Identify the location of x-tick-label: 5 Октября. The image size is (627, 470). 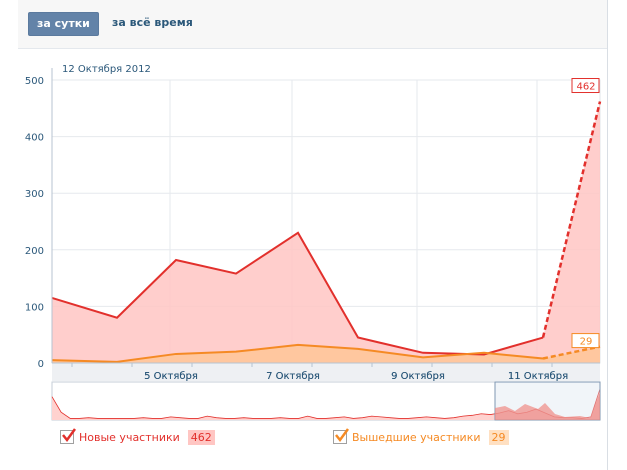
(171, 376).